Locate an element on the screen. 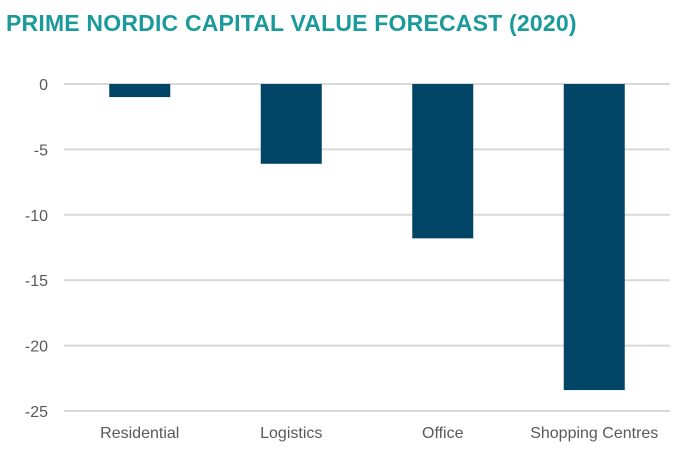 This screenshot has height=469, width=696. y-tick-label: -25 is located at coordinates (36, 412).